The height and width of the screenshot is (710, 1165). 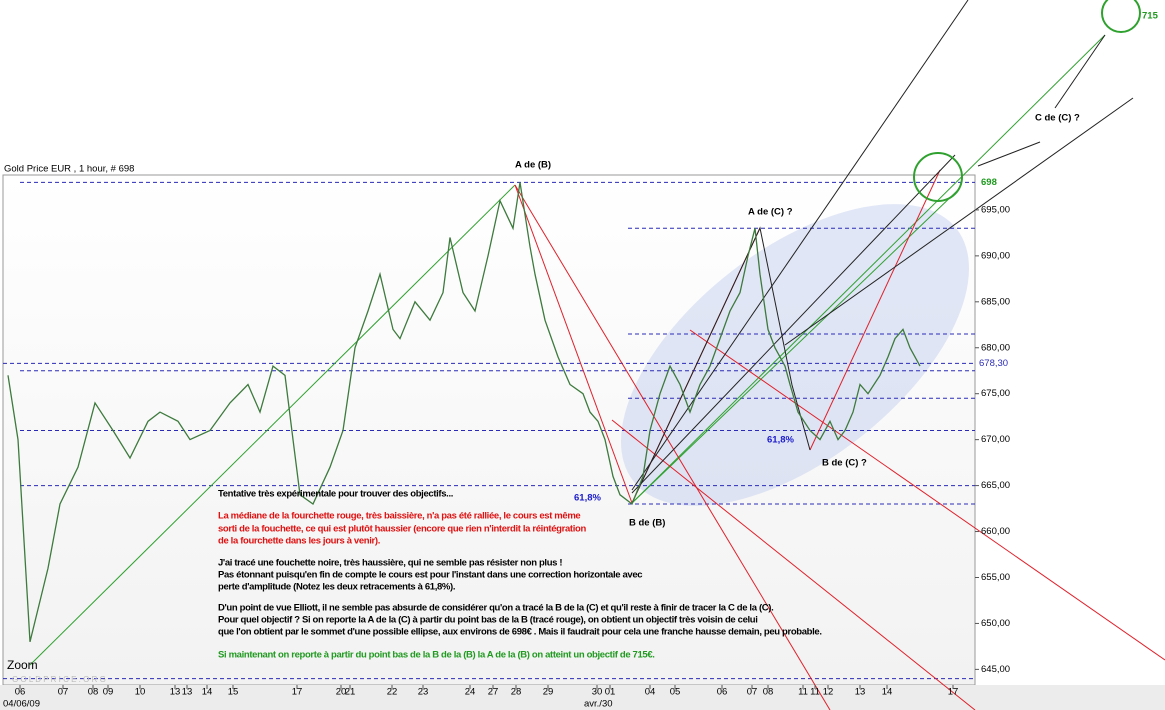 What do you see at coordinates (650, 692) in the screenshot?
I see `x-tick-label: 04` at bounding box center [650, 692].